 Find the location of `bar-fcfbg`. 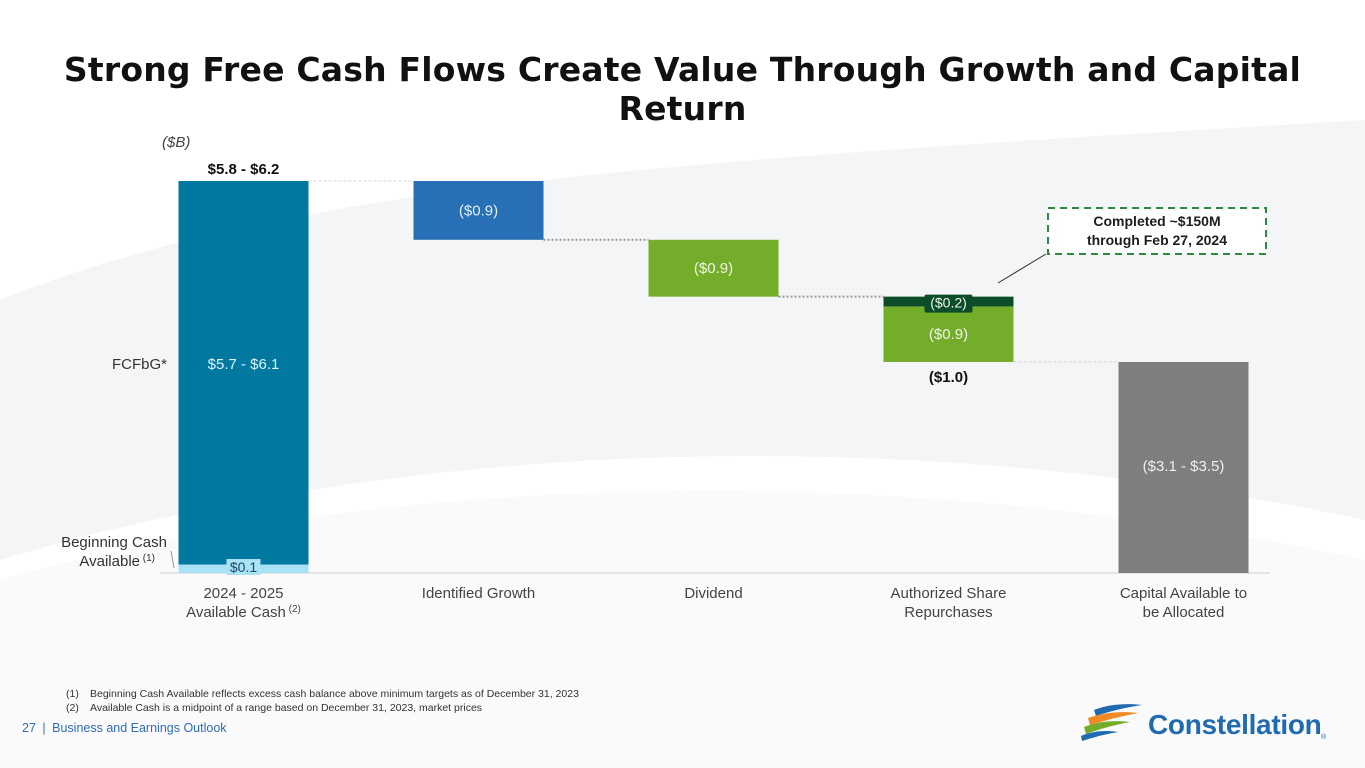

bar-fcfbg is located at coordinates (243, 373).